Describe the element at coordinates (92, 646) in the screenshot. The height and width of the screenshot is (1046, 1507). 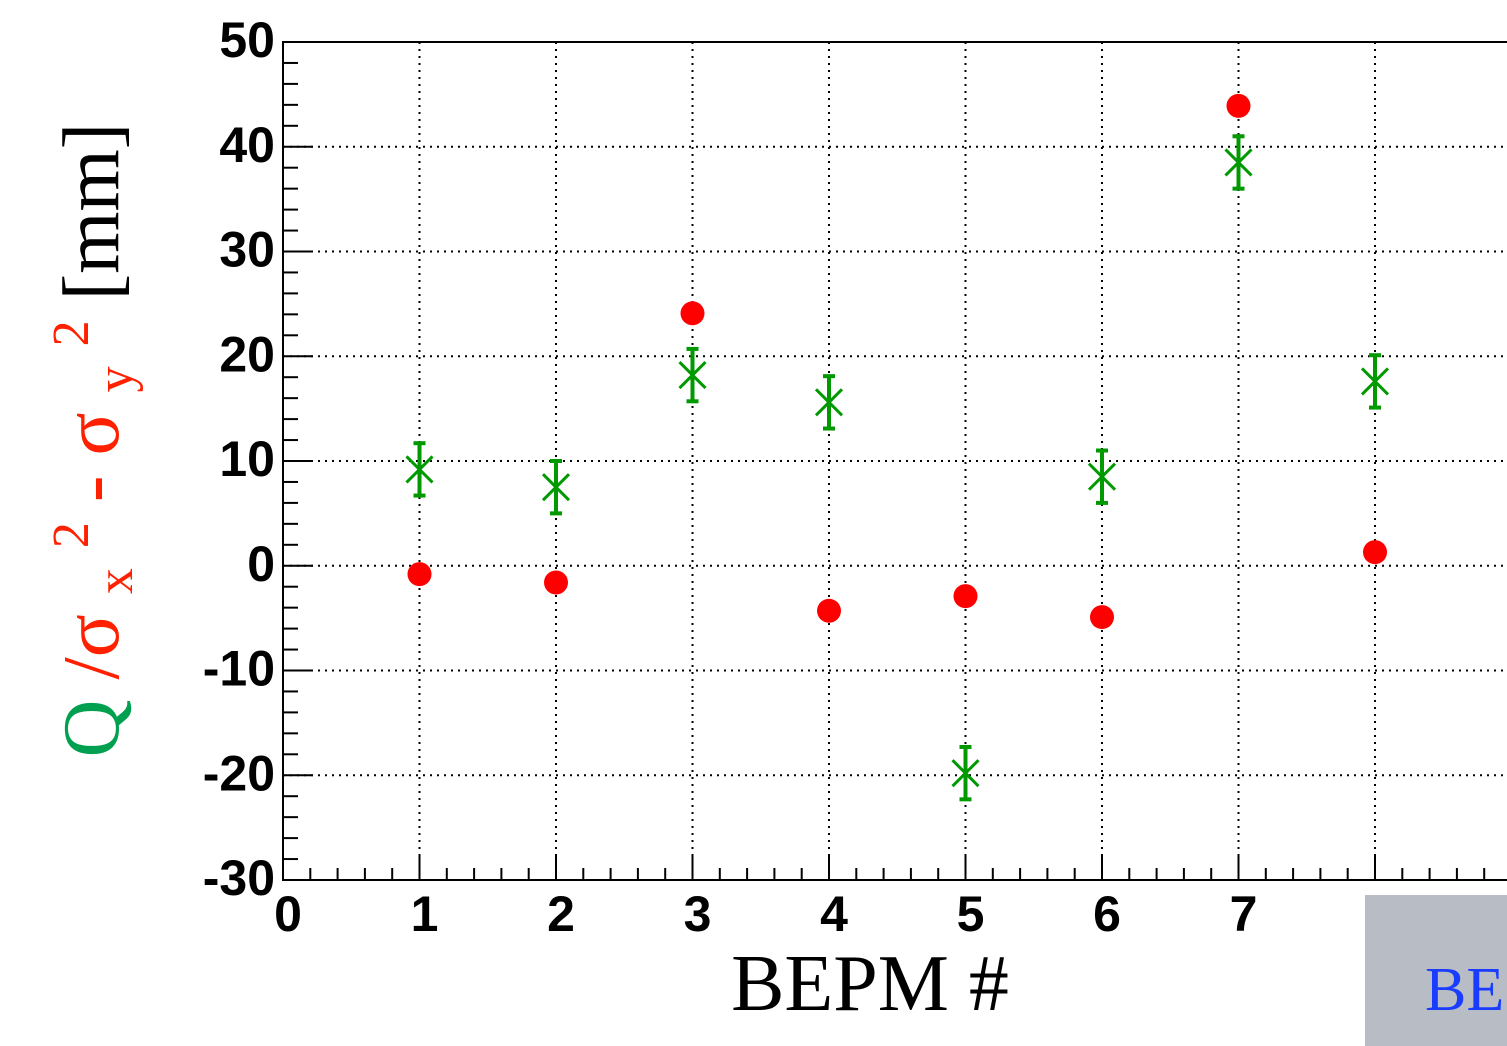
I see `y-label-part: /σ` at that location.